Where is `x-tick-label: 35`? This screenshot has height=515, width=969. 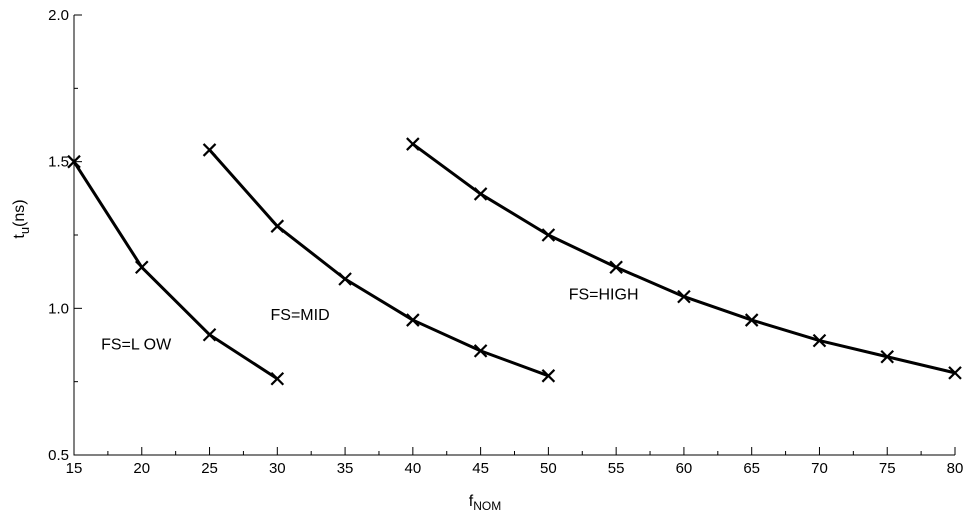
x-tick-label: 35 is located at coordinates (345, 468).